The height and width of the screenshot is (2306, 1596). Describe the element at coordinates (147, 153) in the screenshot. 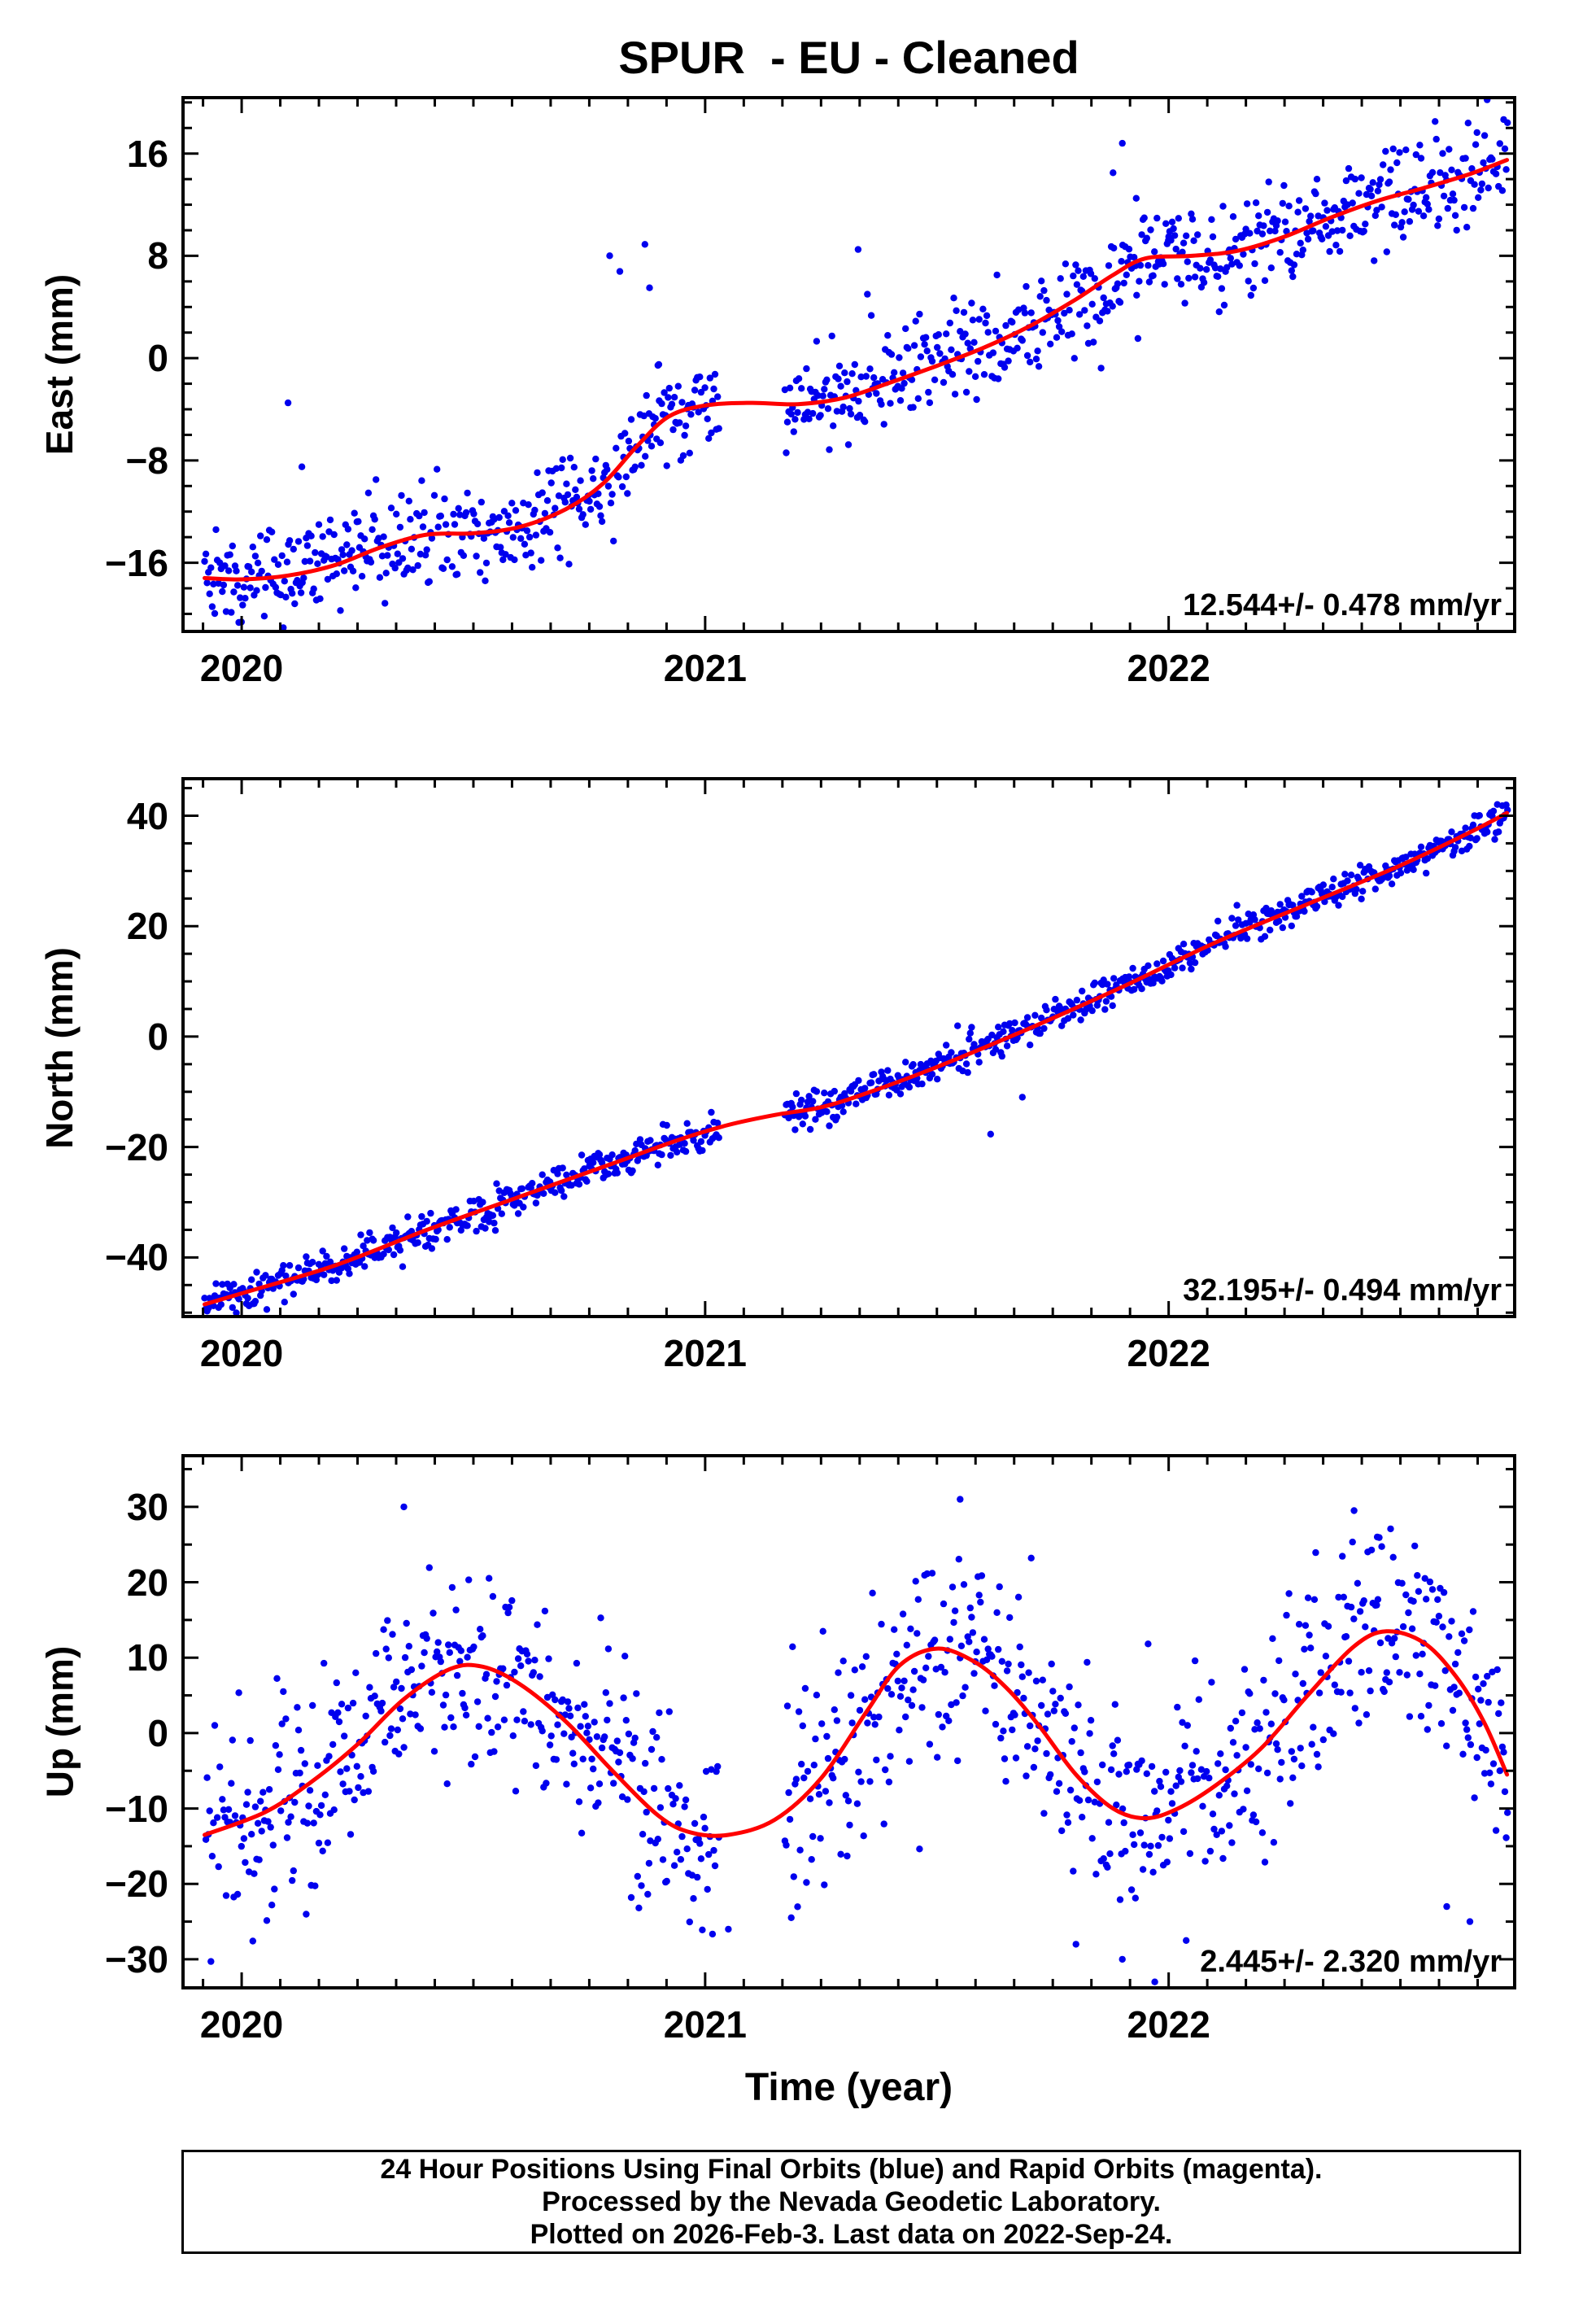

I see `east-y-tick-label: 16` at that location.